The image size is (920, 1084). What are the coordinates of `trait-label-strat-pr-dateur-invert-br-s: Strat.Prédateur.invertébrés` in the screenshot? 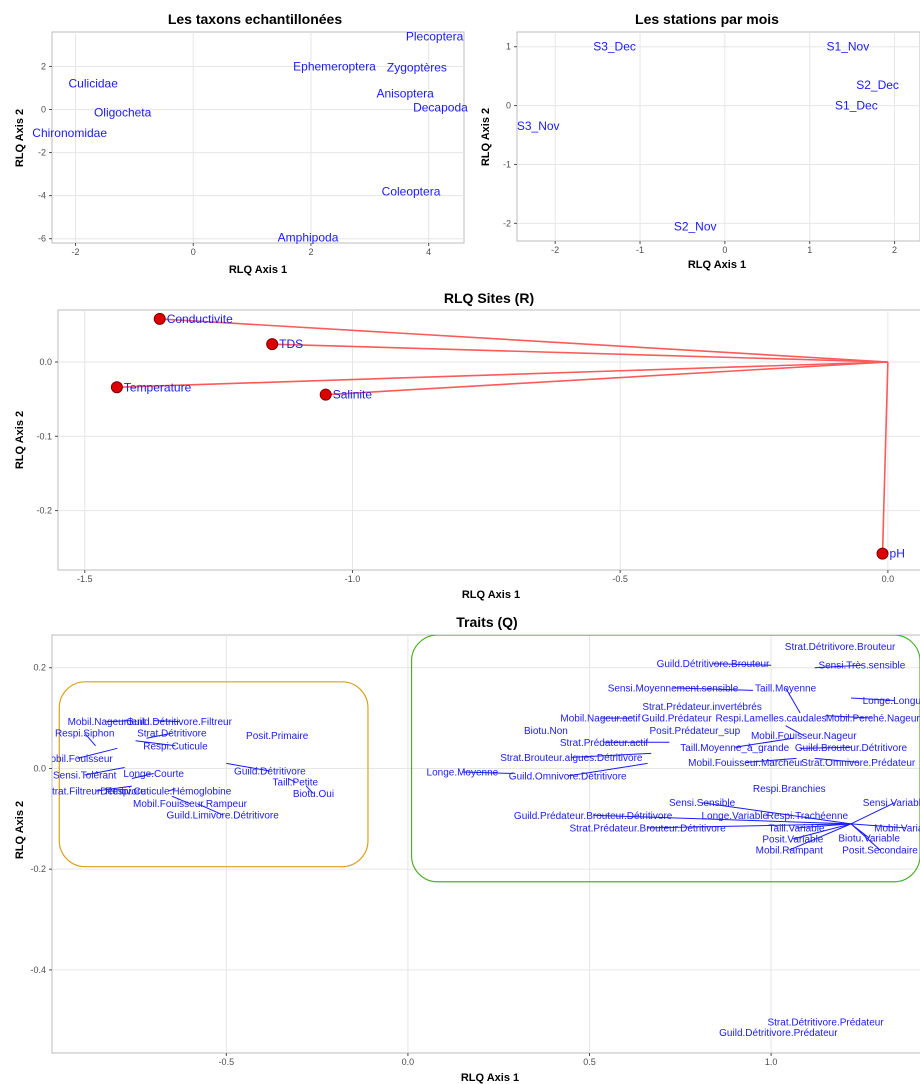 It's located at (702, 707).